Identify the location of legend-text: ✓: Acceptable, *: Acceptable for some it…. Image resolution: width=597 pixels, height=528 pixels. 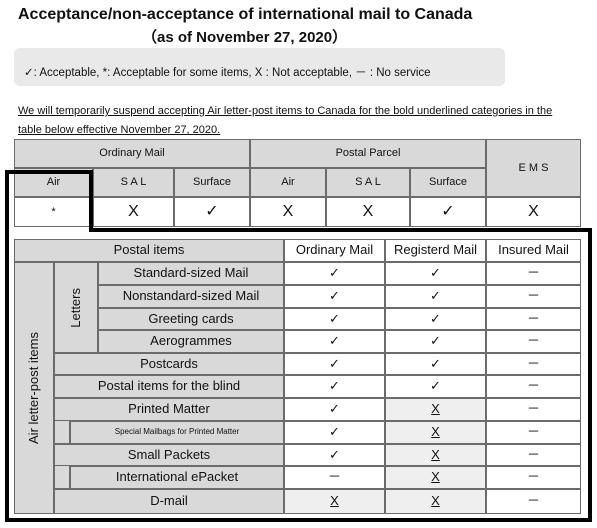
(227, 73).